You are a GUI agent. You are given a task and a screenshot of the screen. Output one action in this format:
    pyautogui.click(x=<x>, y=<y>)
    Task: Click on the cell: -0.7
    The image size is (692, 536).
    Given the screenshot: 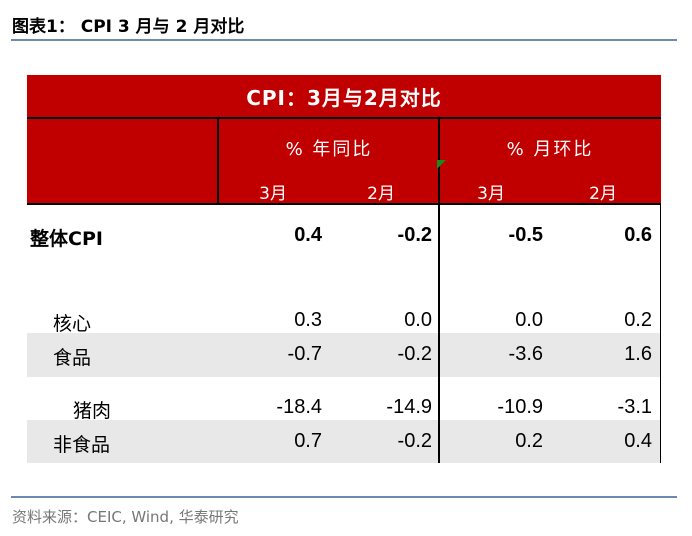 What is the action you would take?
    pyautogui.click(x=304, y=354)
    